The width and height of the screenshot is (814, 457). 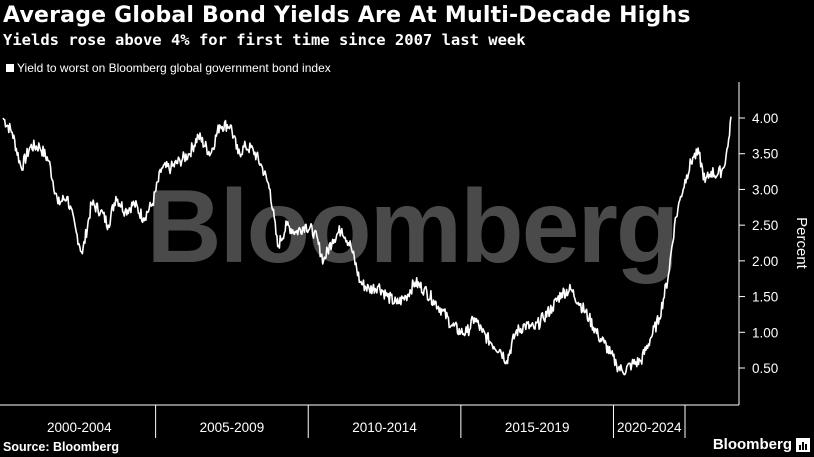 What do you see at coordinates (10, 68) in the screenshot?
I see `legend-swatch` at bounding box center [10, 68].